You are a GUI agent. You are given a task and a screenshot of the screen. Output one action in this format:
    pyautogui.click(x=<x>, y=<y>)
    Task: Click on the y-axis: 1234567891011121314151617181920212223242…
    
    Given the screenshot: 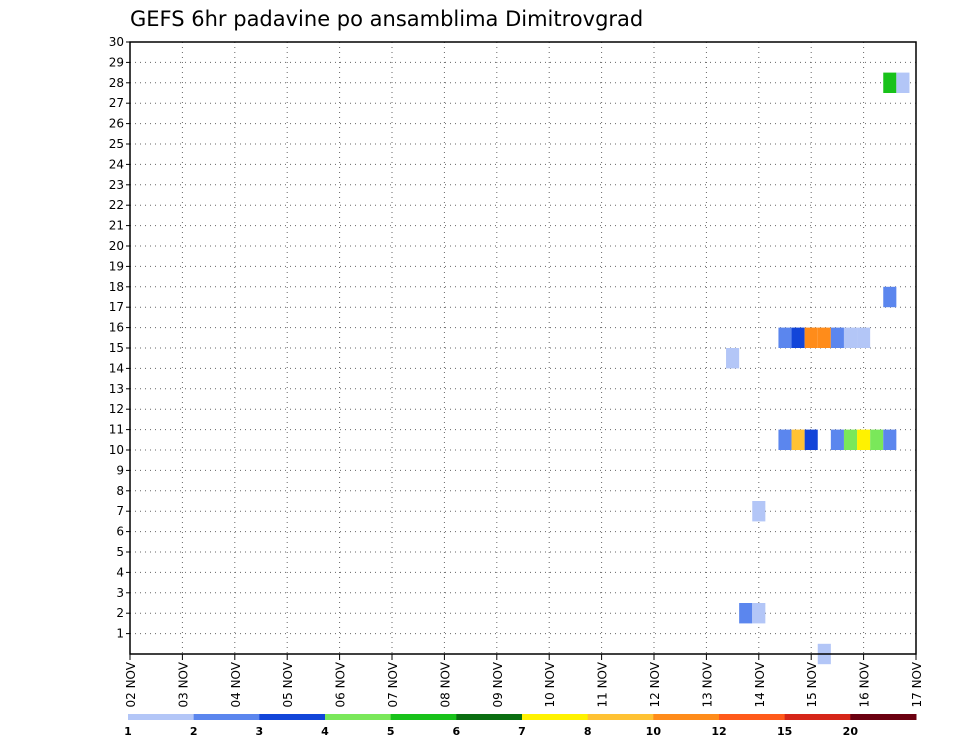 What is the action you would take?
    pyautogui.click(x=119, y=338)
    